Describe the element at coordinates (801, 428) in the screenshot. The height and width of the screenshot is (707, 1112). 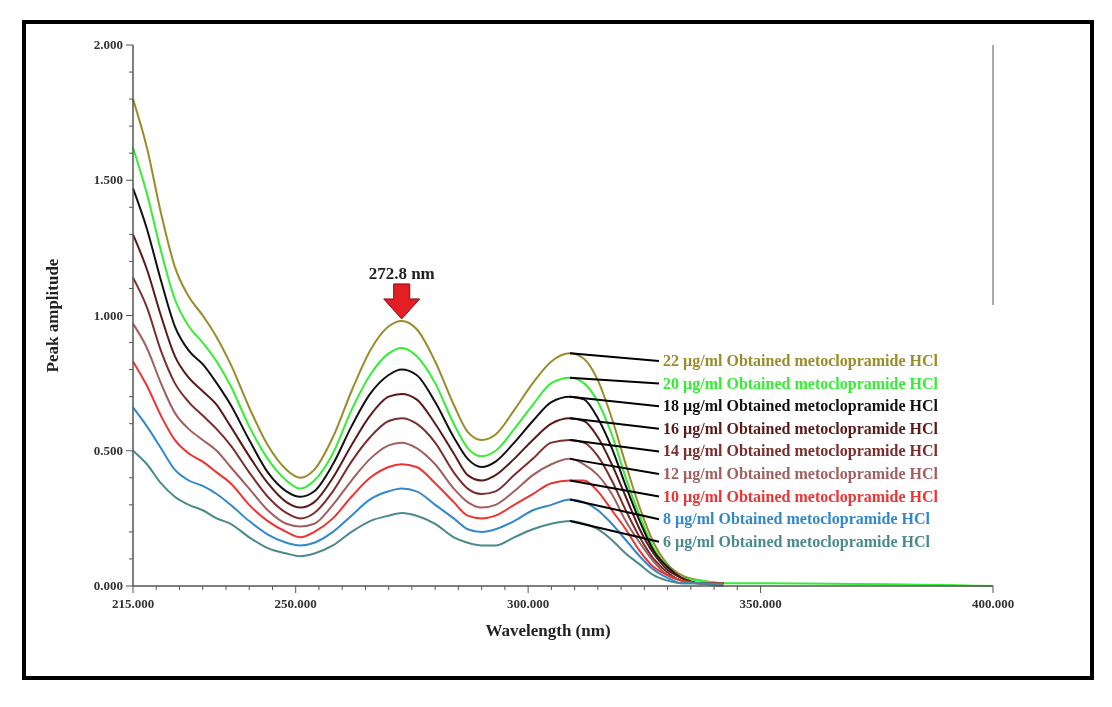
I see `text: 16 µg/ml Obtained metoclopramide HCl` at that location.